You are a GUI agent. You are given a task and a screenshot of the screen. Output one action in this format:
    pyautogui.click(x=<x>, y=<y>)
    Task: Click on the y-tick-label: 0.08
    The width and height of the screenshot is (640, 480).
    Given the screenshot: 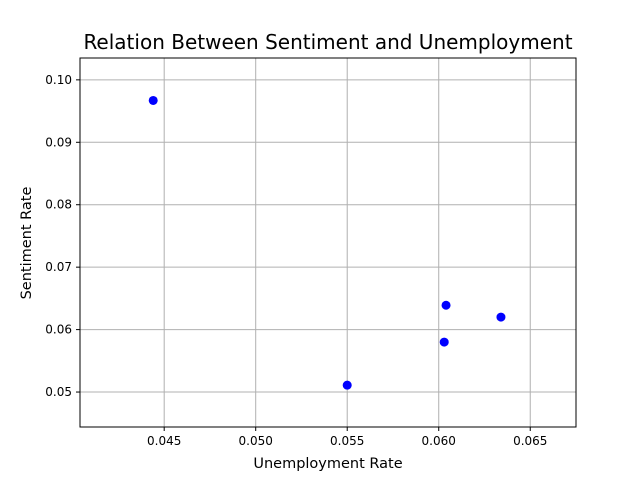 What is the action you would take?
    pyautogui.click(x=58, y=205)
    